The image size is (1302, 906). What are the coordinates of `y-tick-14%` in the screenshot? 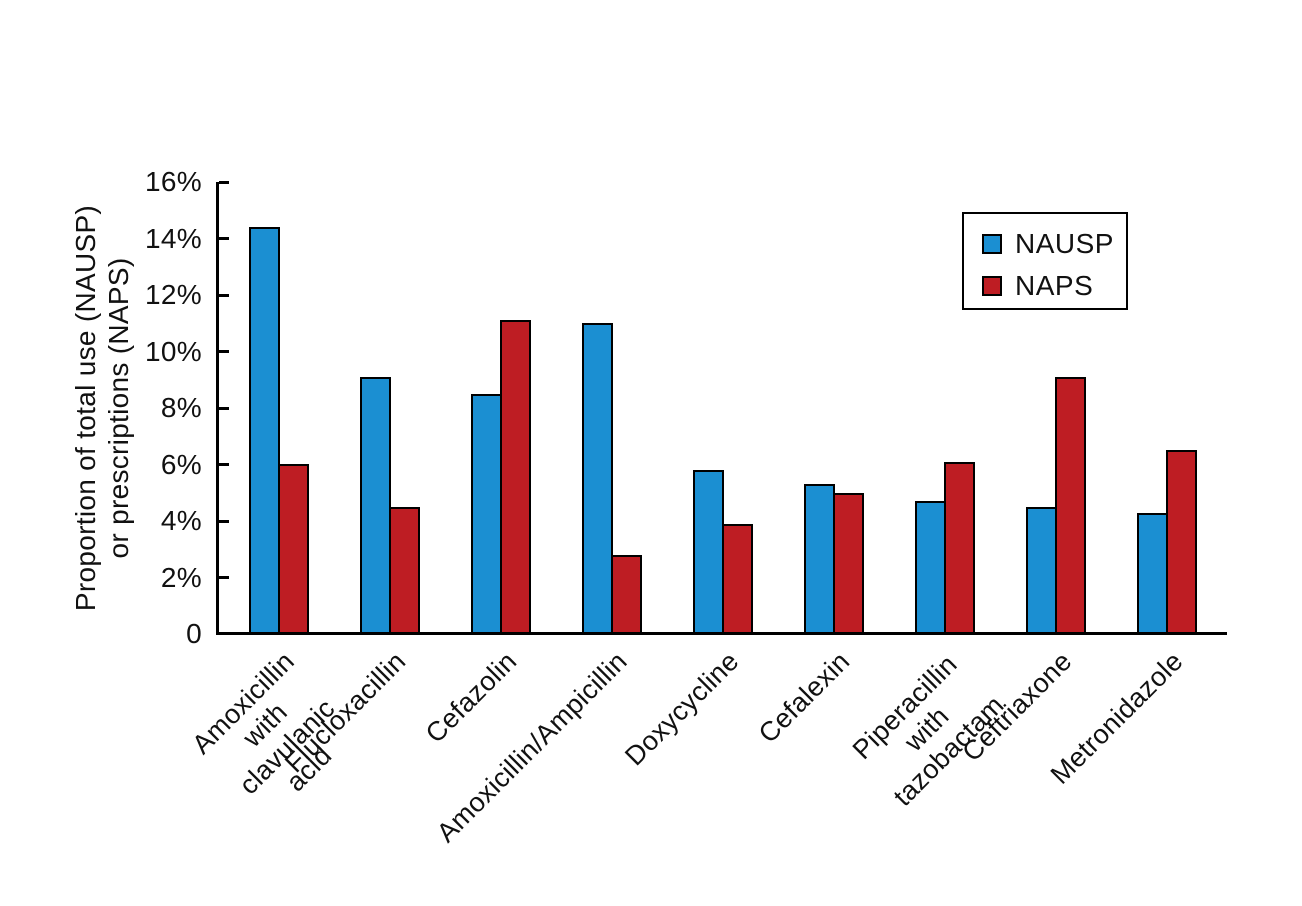 It's located at (224, 238).